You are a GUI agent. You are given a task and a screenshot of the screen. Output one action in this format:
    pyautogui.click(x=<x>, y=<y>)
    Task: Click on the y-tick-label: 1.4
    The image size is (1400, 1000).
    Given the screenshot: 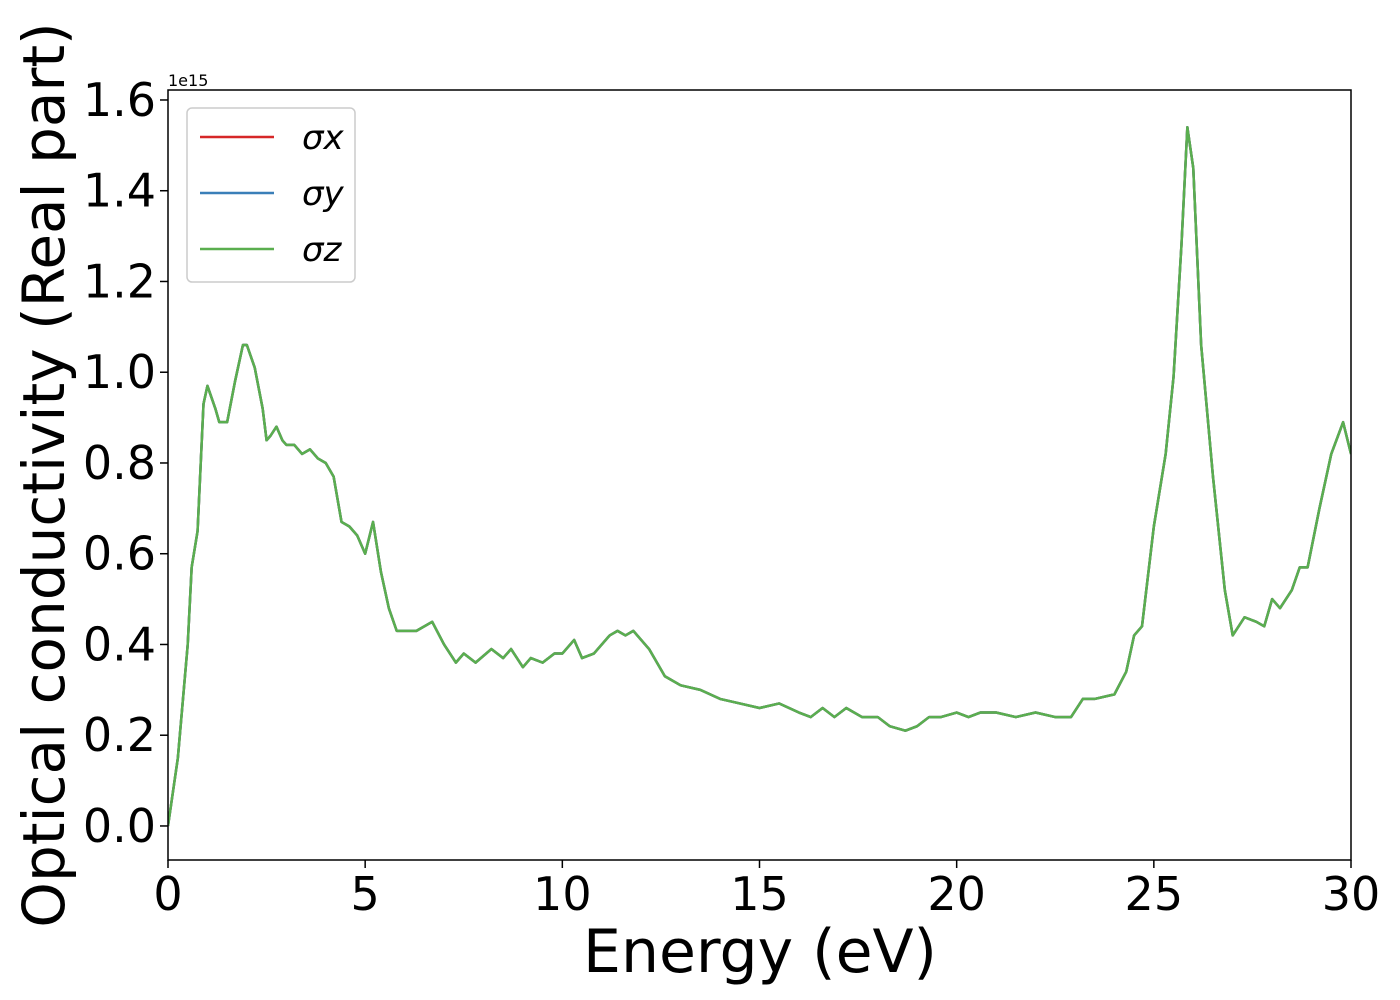 What is the action you would take?
    pyautogui.click(x=119, y=191)
    